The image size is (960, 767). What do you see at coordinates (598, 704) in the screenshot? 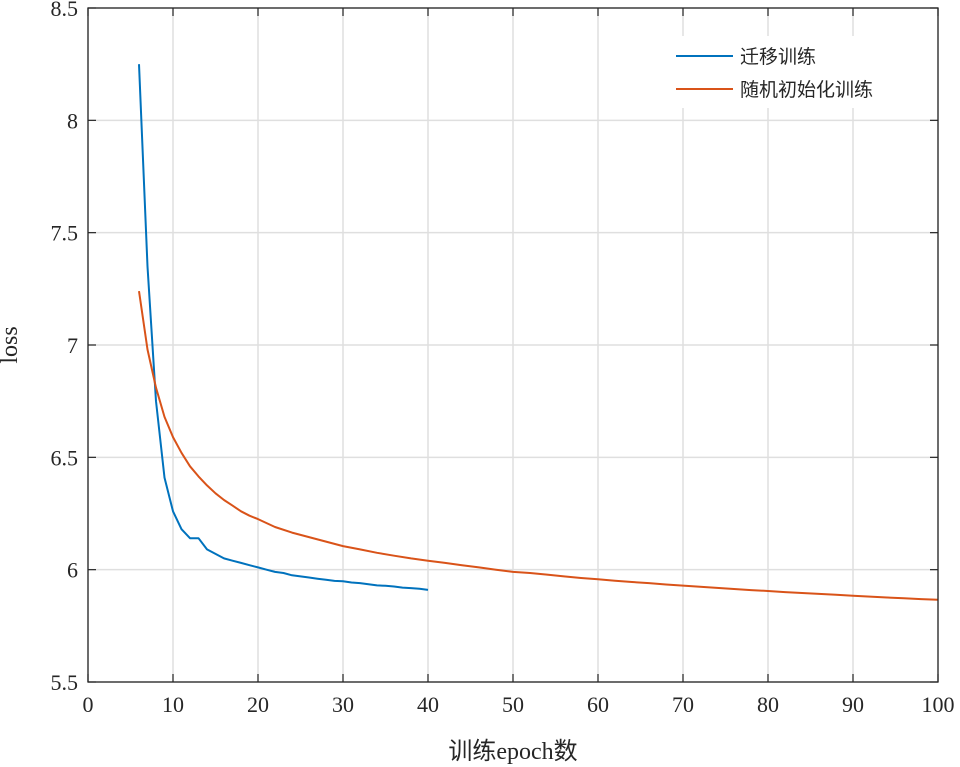
I see `x-tick-label: 60` at bounding box center [598, 704].